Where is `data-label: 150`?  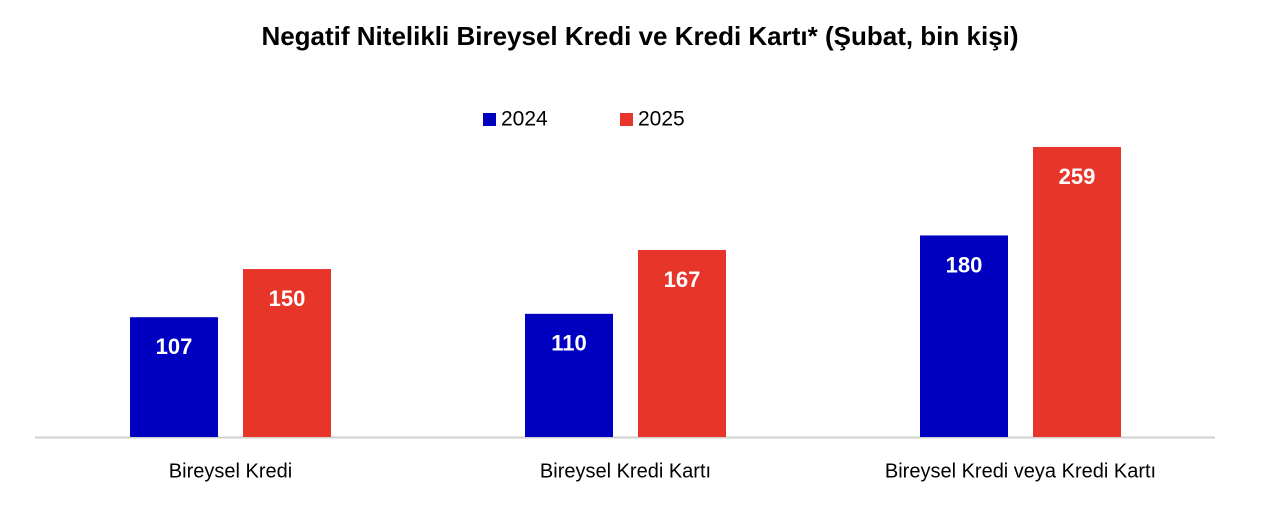
data-label: 150 is located at coordinates (287, 298).